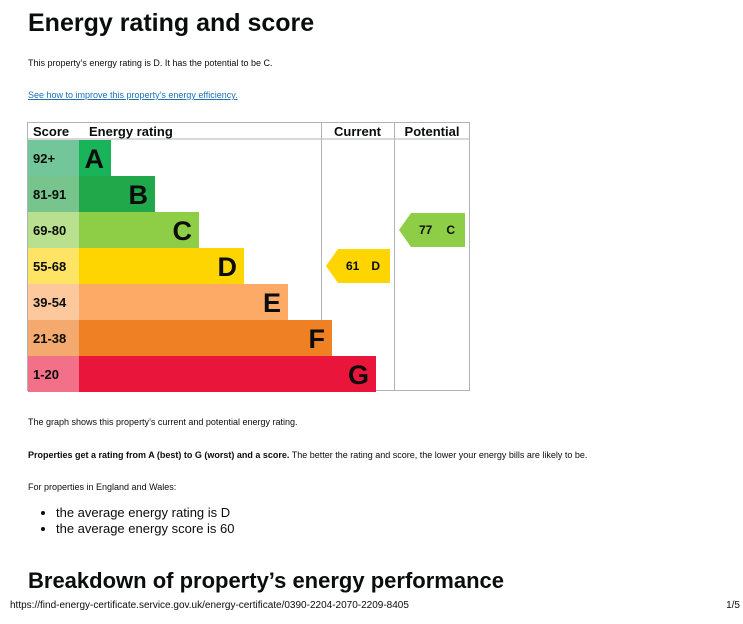 This screenshot has height=624, width=743. I want to click on band-range-f: 21-38, so click(49, 338).